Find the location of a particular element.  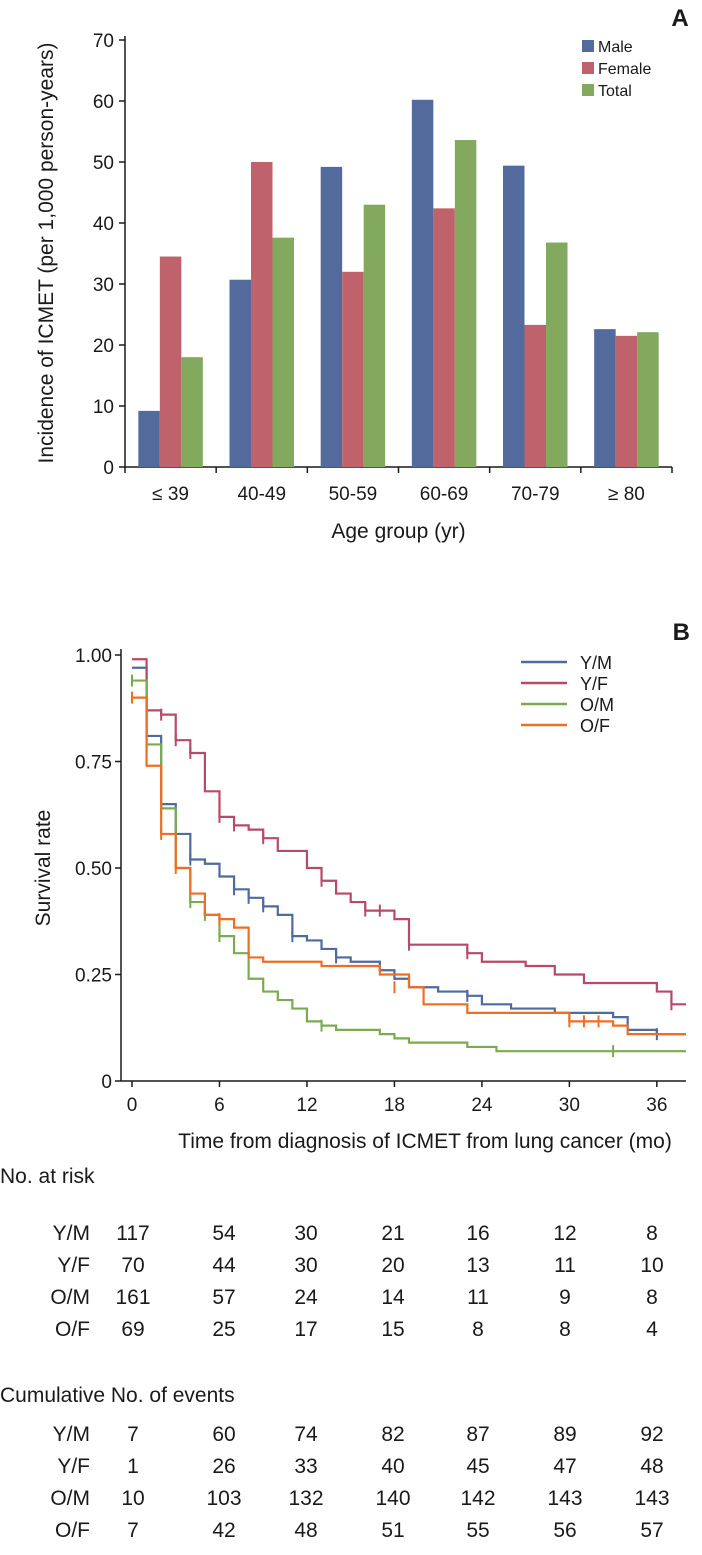

x-tick-label-b: 30 is located at coordinates (569, 1105).